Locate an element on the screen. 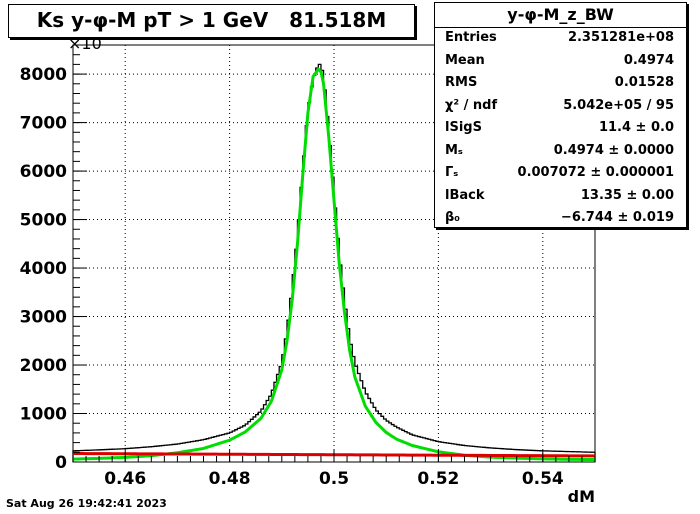  stats-row: Mean 0.4974 is located at coordinates (559, 62).